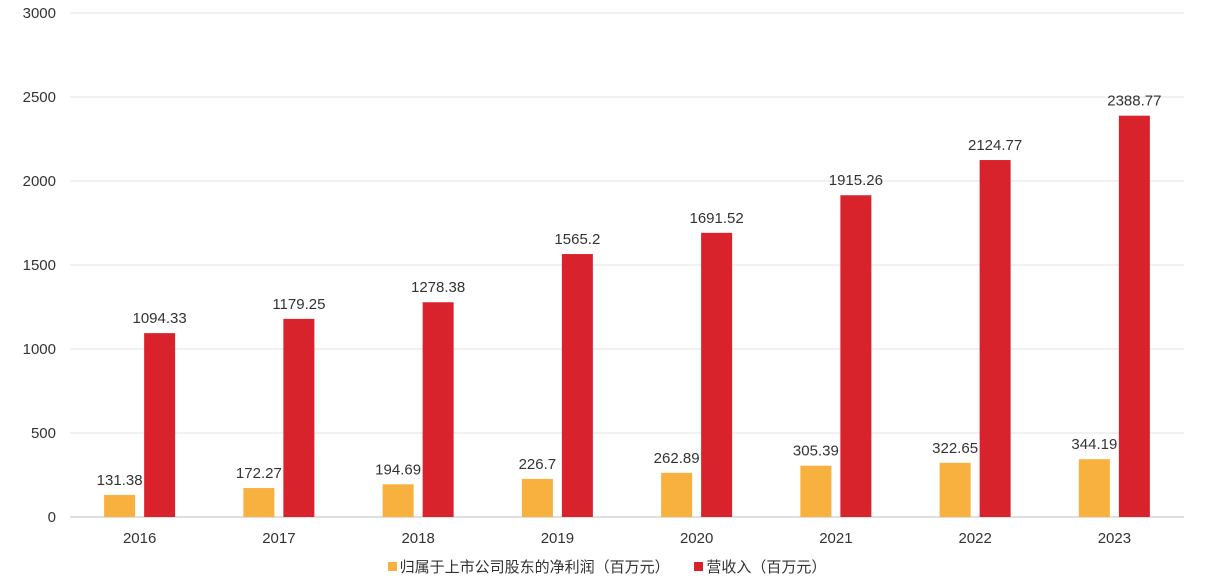 The width and height of the screenshot is (1214, 579). I want to click on x-tick-label: 2020, so click(696, 538).